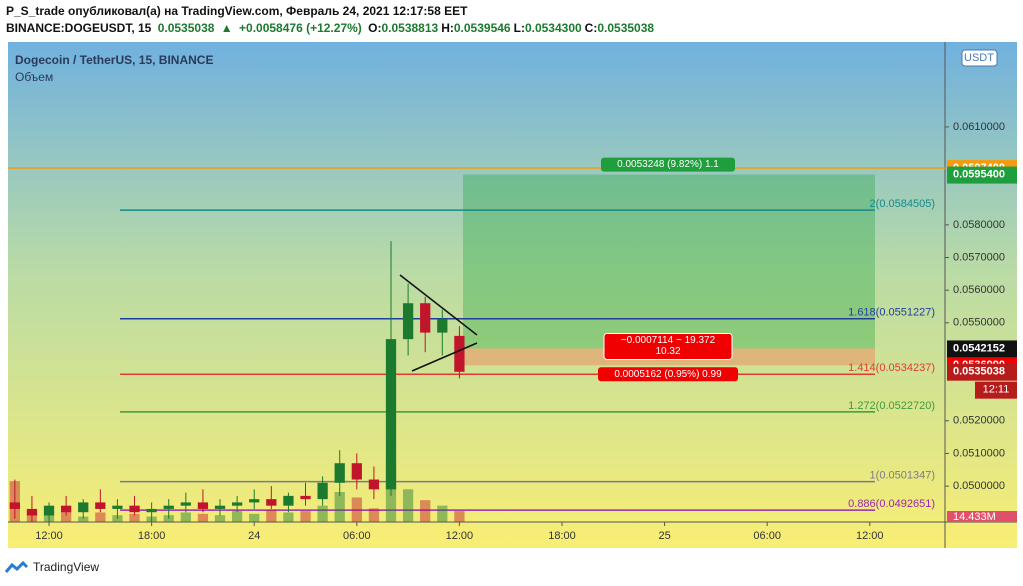  I want to click on x-tick-label: 25, so click(664, 536).